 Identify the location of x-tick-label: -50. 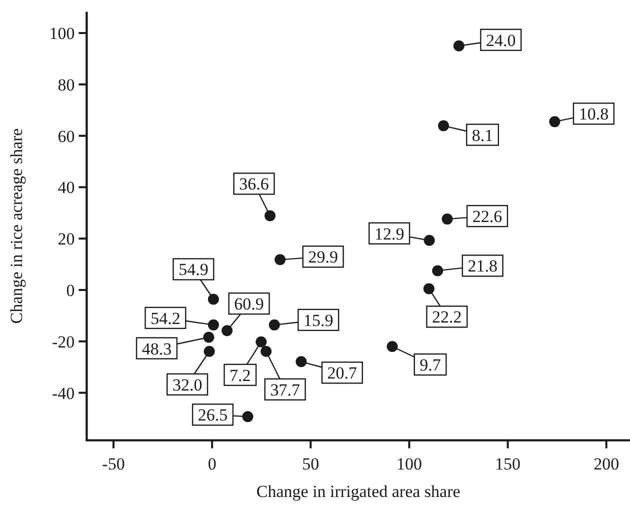
(113, 464).